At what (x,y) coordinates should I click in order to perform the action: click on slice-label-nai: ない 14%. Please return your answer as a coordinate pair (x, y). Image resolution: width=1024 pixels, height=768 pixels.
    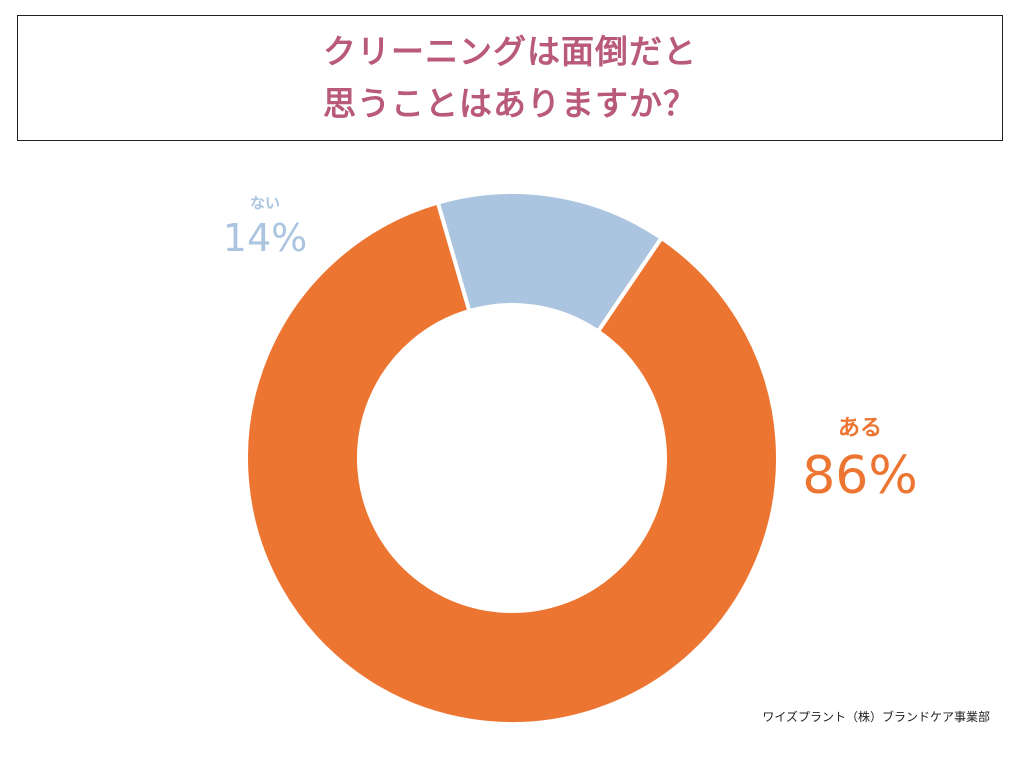
    Looking at the image, I should click on (265, 225).